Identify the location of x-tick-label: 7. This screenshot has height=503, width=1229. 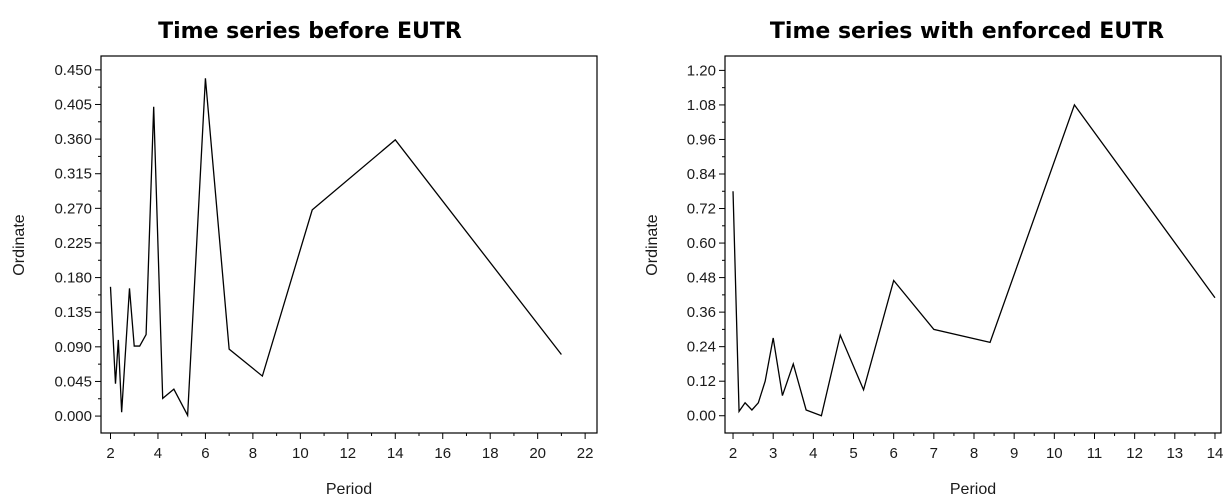
(934, 453).